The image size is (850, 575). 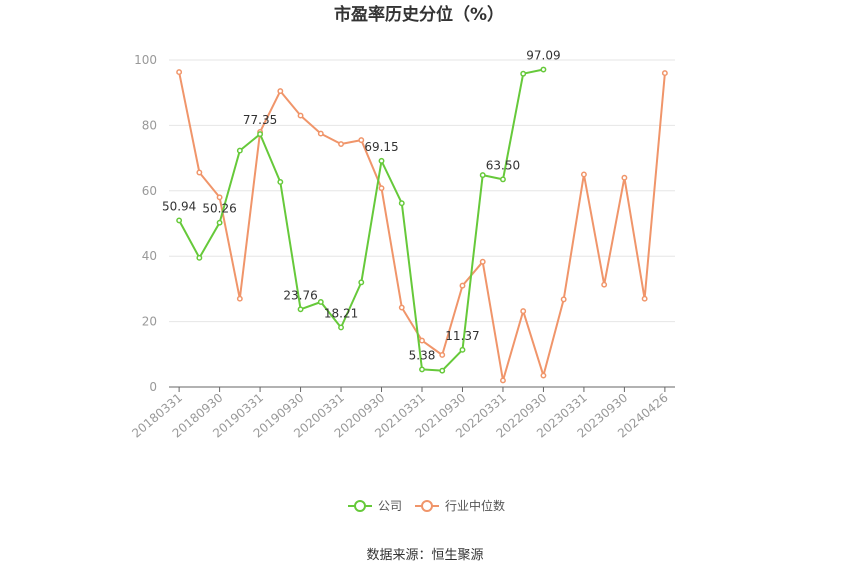 I want to click on data-label: 63.50, so click(x=503, y=165).